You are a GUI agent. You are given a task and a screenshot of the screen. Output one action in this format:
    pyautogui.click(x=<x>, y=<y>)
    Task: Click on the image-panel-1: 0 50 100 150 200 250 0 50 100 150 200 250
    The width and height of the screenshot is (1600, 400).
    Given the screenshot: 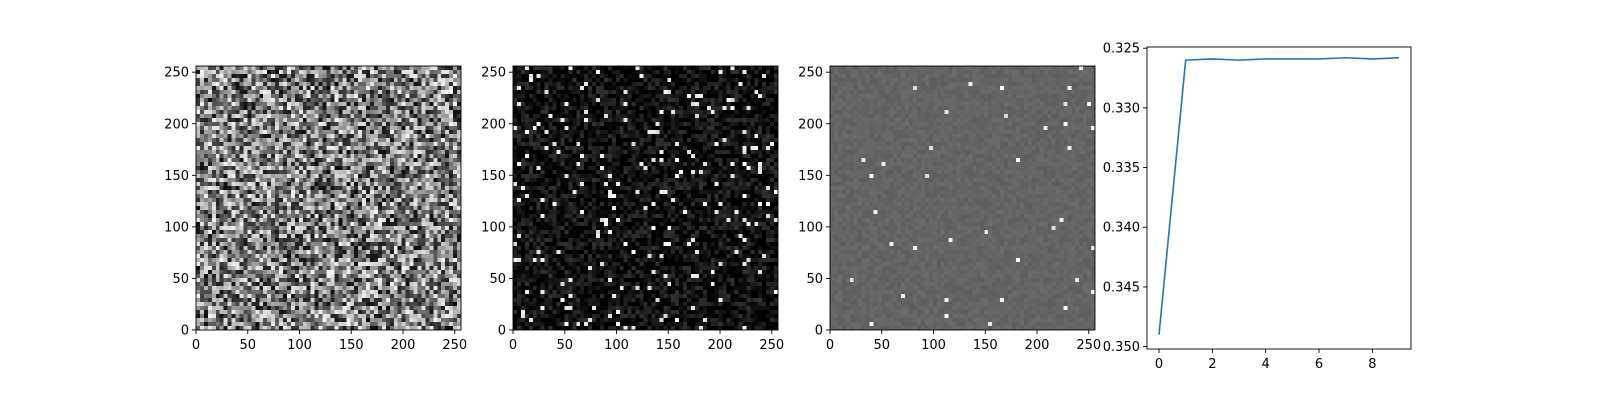 What is the action you would take?
    pyautogui.click(x=315, y=209)
    